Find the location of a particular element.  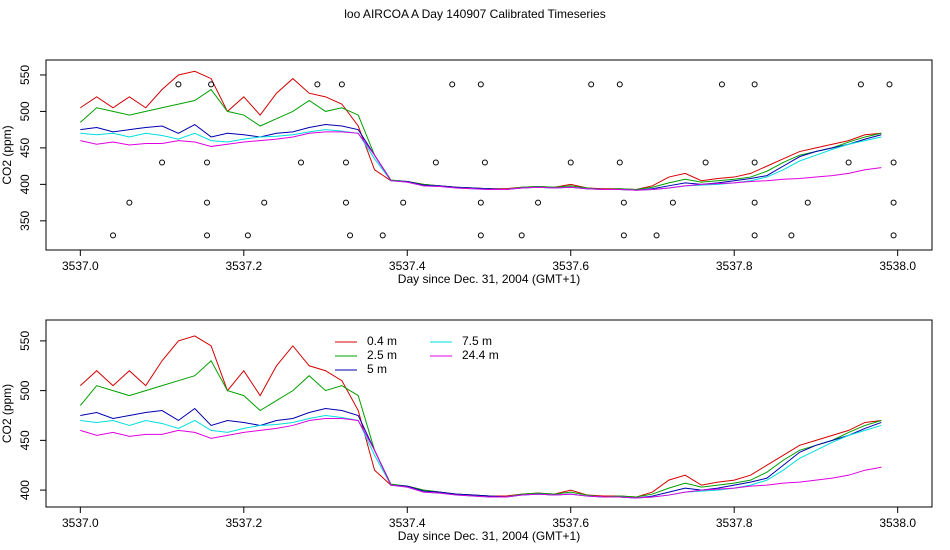

legend-label: 5 m is located at coordinates (377, 369).